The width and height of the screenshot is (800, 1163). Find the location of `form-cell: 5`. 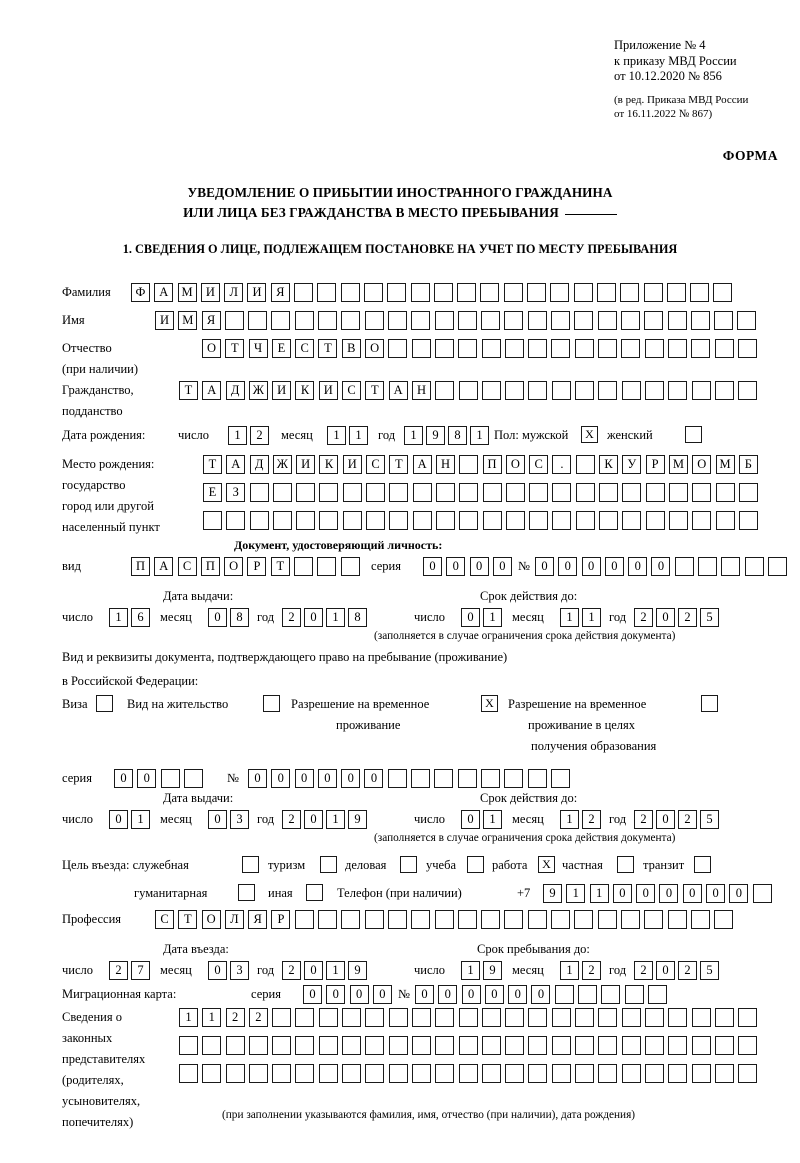

form-cell: 5 is located at coordinates (709, 617).